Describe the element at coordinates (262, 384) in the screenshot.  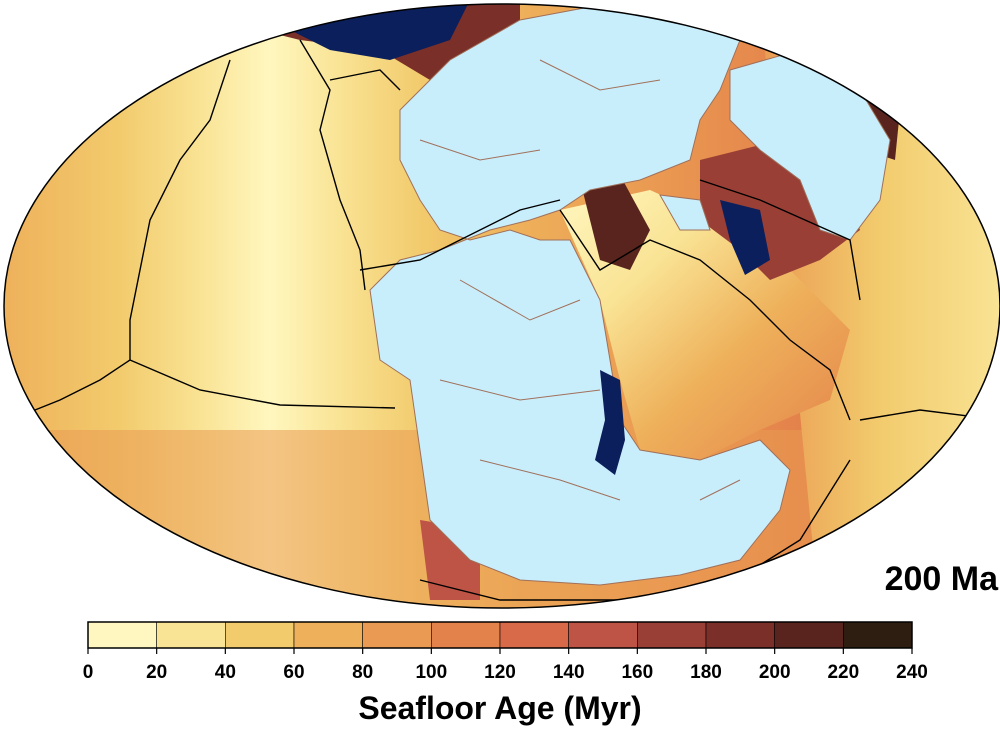
I see `pacific-ridge-south` at that location.